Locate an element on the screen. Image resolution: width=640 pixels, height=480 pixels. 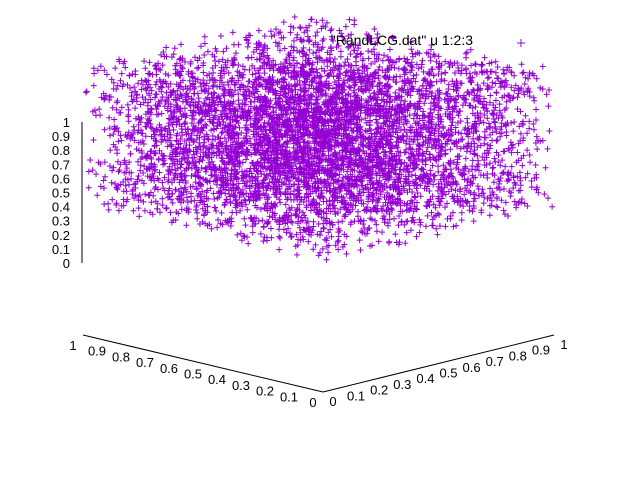
y-tick-label: 0.6 is located at coordinates (472, 367).